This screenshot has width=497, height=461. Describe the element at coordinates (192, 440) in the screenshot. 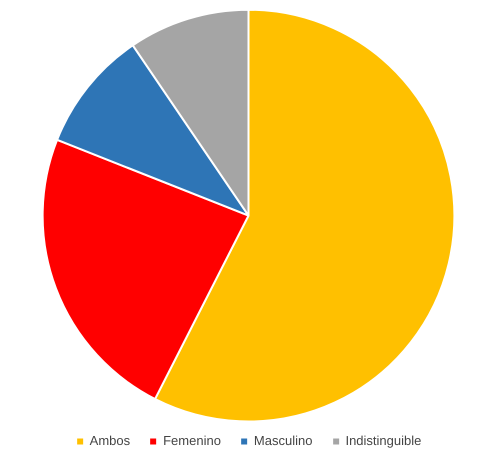

I see `legend-label: Femenino` at that location.